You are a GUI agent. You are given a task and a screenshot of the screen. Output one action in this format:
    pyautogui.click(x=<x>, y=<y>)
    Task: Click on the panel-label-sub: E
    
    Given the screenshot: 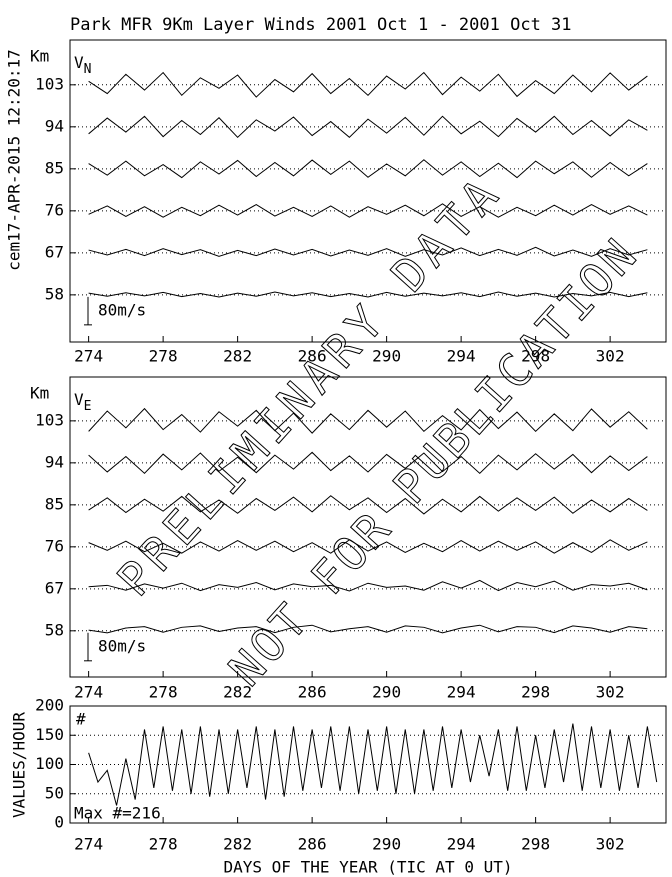 What is the action you would take?
    pyautogui.click(x=88, y=406)
    